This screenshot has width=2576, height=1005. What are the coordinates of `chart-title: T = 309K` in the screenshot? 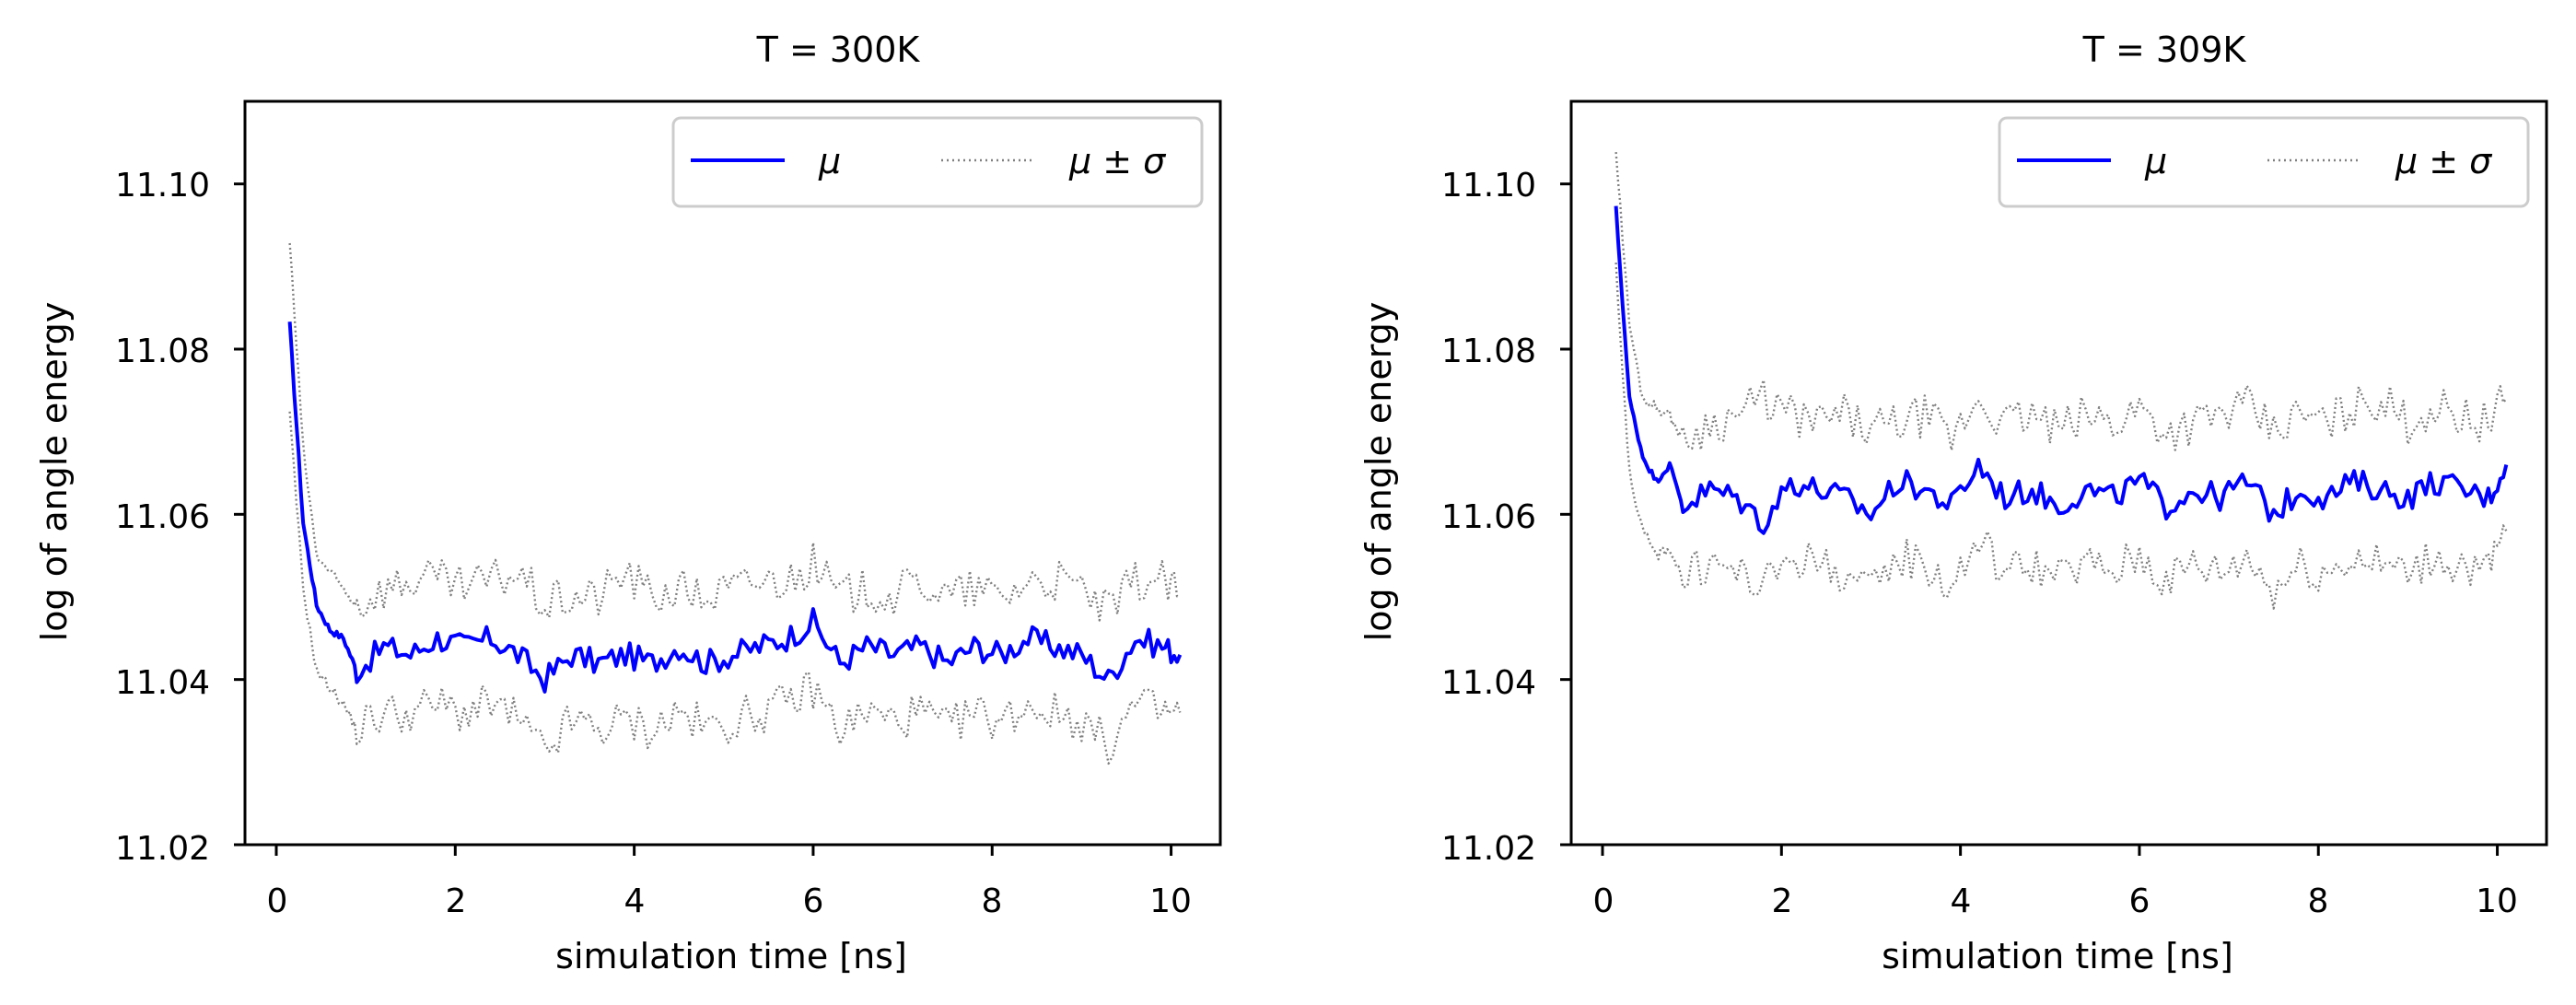 It's located at (2164, 49).